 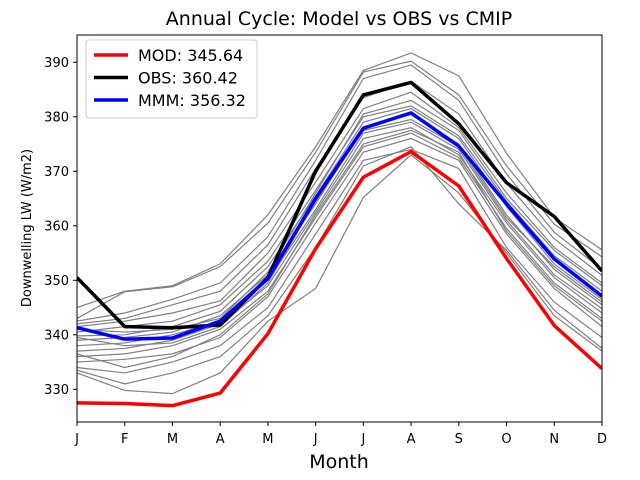 What do you see at coordinates (339, 462) in the screenshot?
I see `x-axis-label: Month` at bounding box center [339, 462].